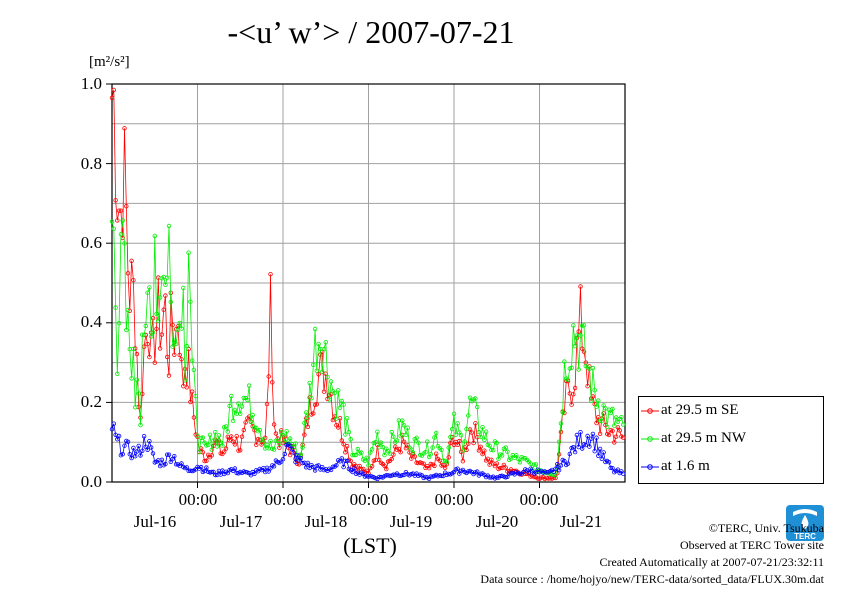 Image resolution: width=842 pixels, height=595 pixels. Describe the element at coordinates (91, 83) in the screenshot. I see `y-tick-label: 1.0` at that location.